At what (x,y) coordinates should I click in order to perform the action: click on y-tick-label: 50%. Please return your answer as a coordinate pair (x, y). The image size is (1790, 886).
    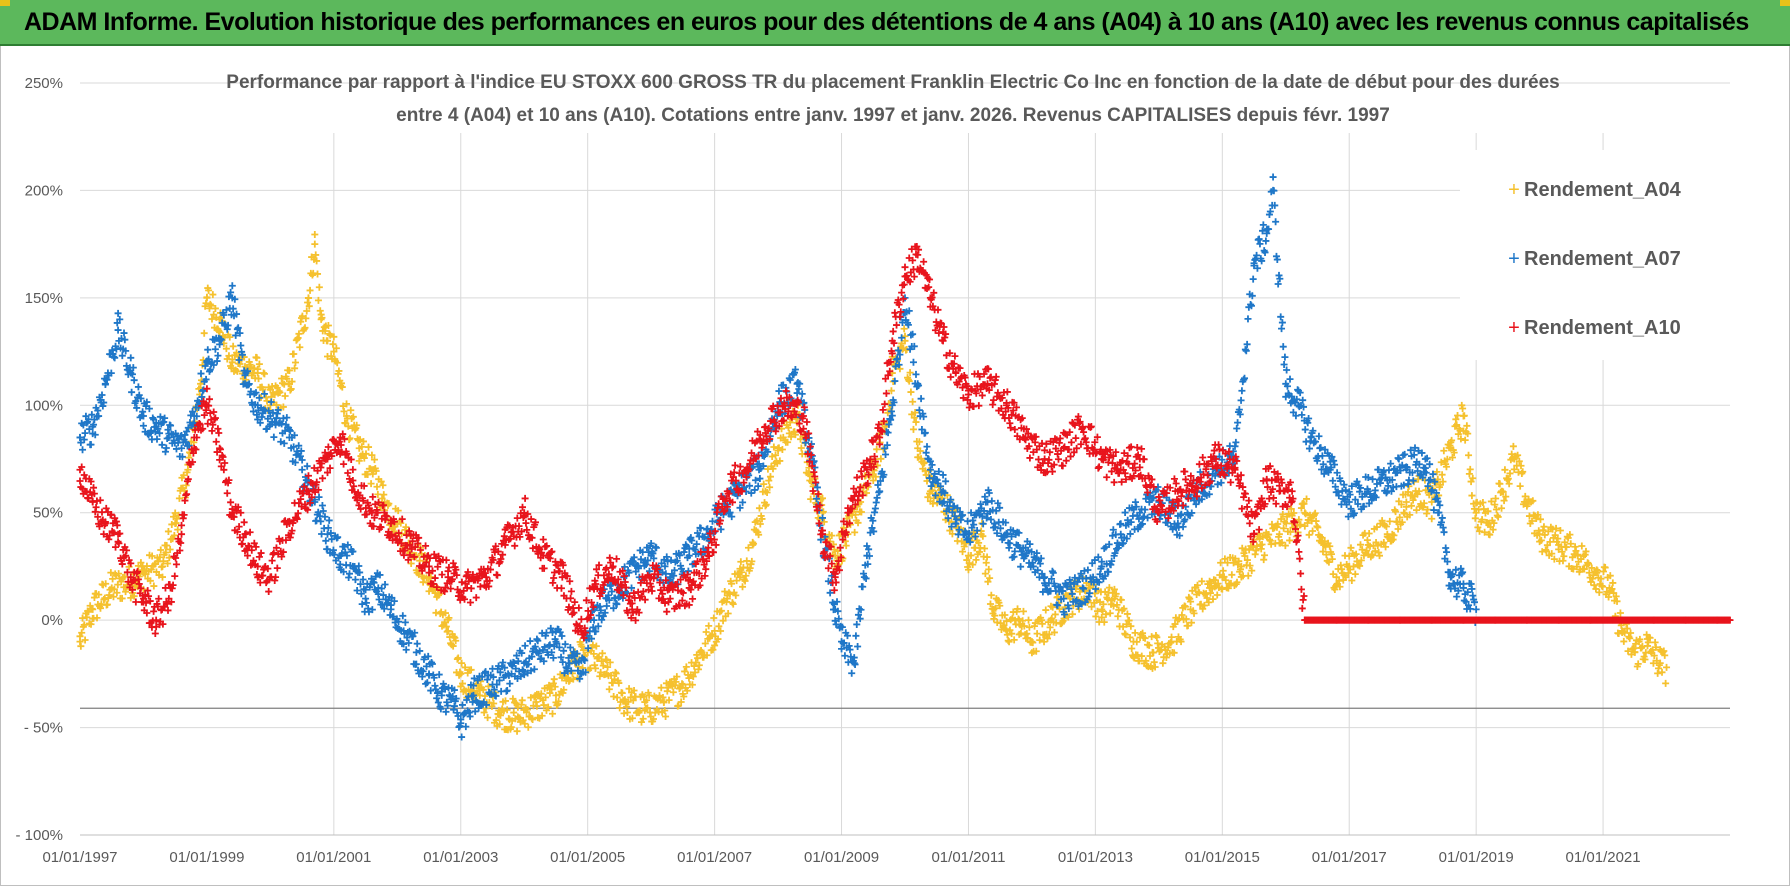
    Looking at the image, I should click on (48, 513).